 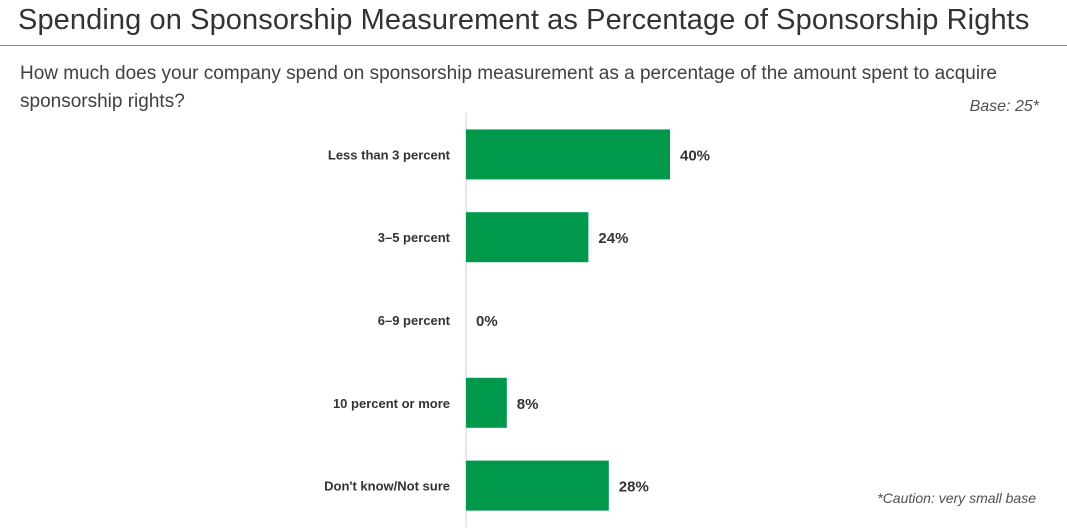 What do you see at coordinates (414, 237) in the screenshot?
I see `category-label: 3–5 percent` at bounding box center [414, 237].